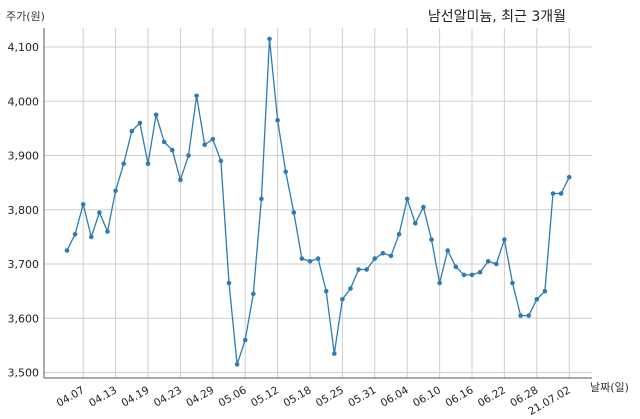 This screenshot has height=419, width=640. I want to click on x-tick-label: 04.07, so click(71, 396).